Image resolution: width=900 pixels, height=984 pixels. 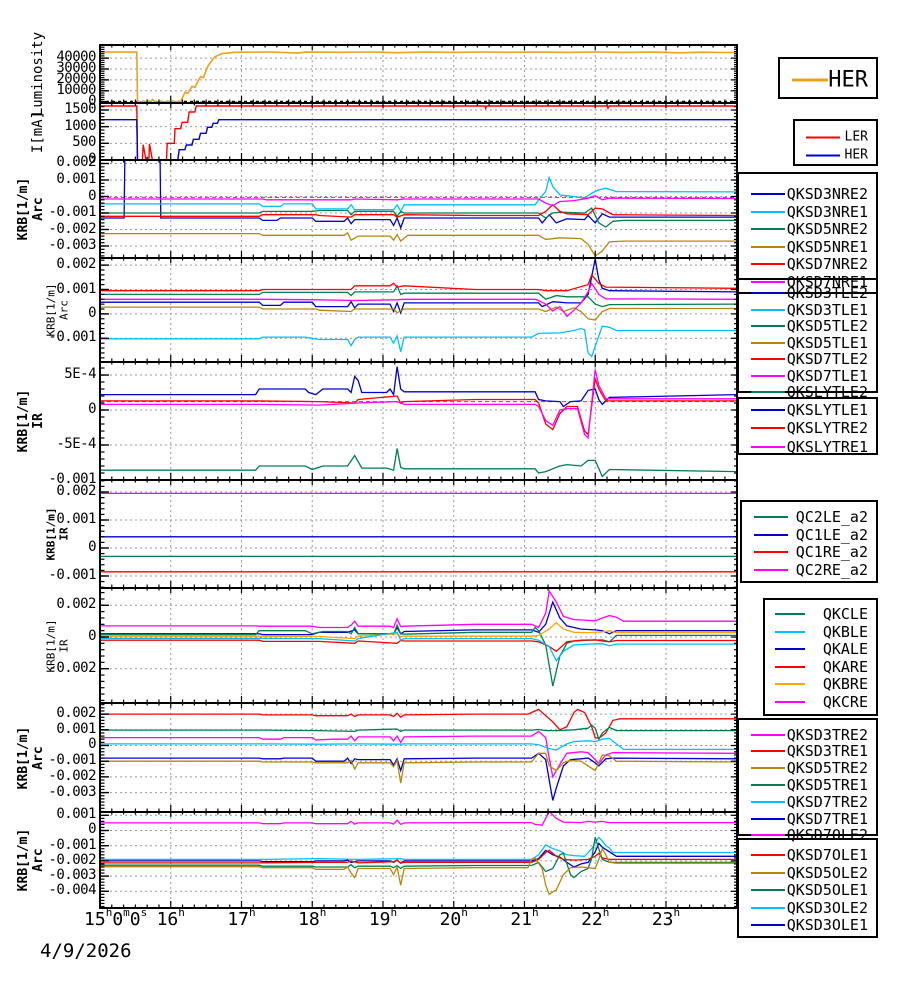 I want to click on x-tick-number: 22, so click(x=592, y=919).